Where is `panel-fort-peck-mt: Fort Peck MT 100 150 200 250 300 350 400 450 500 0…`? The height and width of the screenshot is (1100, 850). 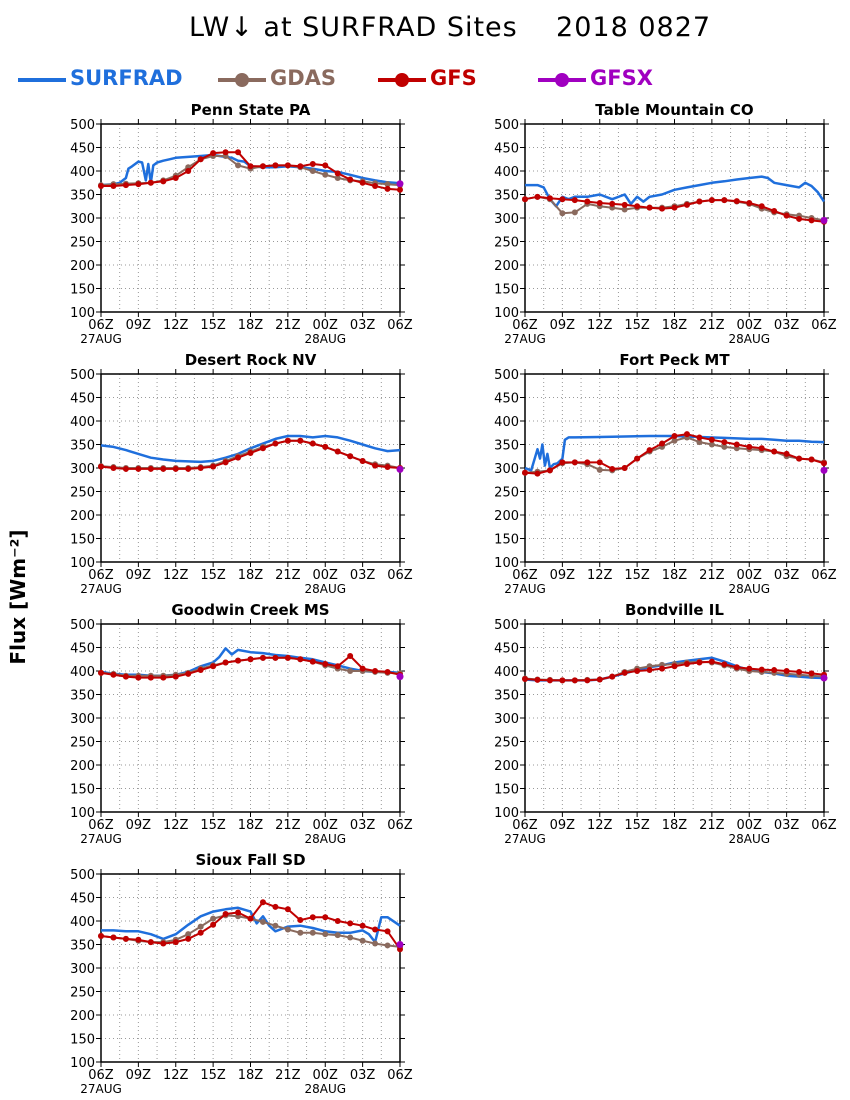 panel-fort-peck-mt: Fort Peck MT 100 150 200 250 300 350 400 450 500 0… is located at coordinates (665, 473).